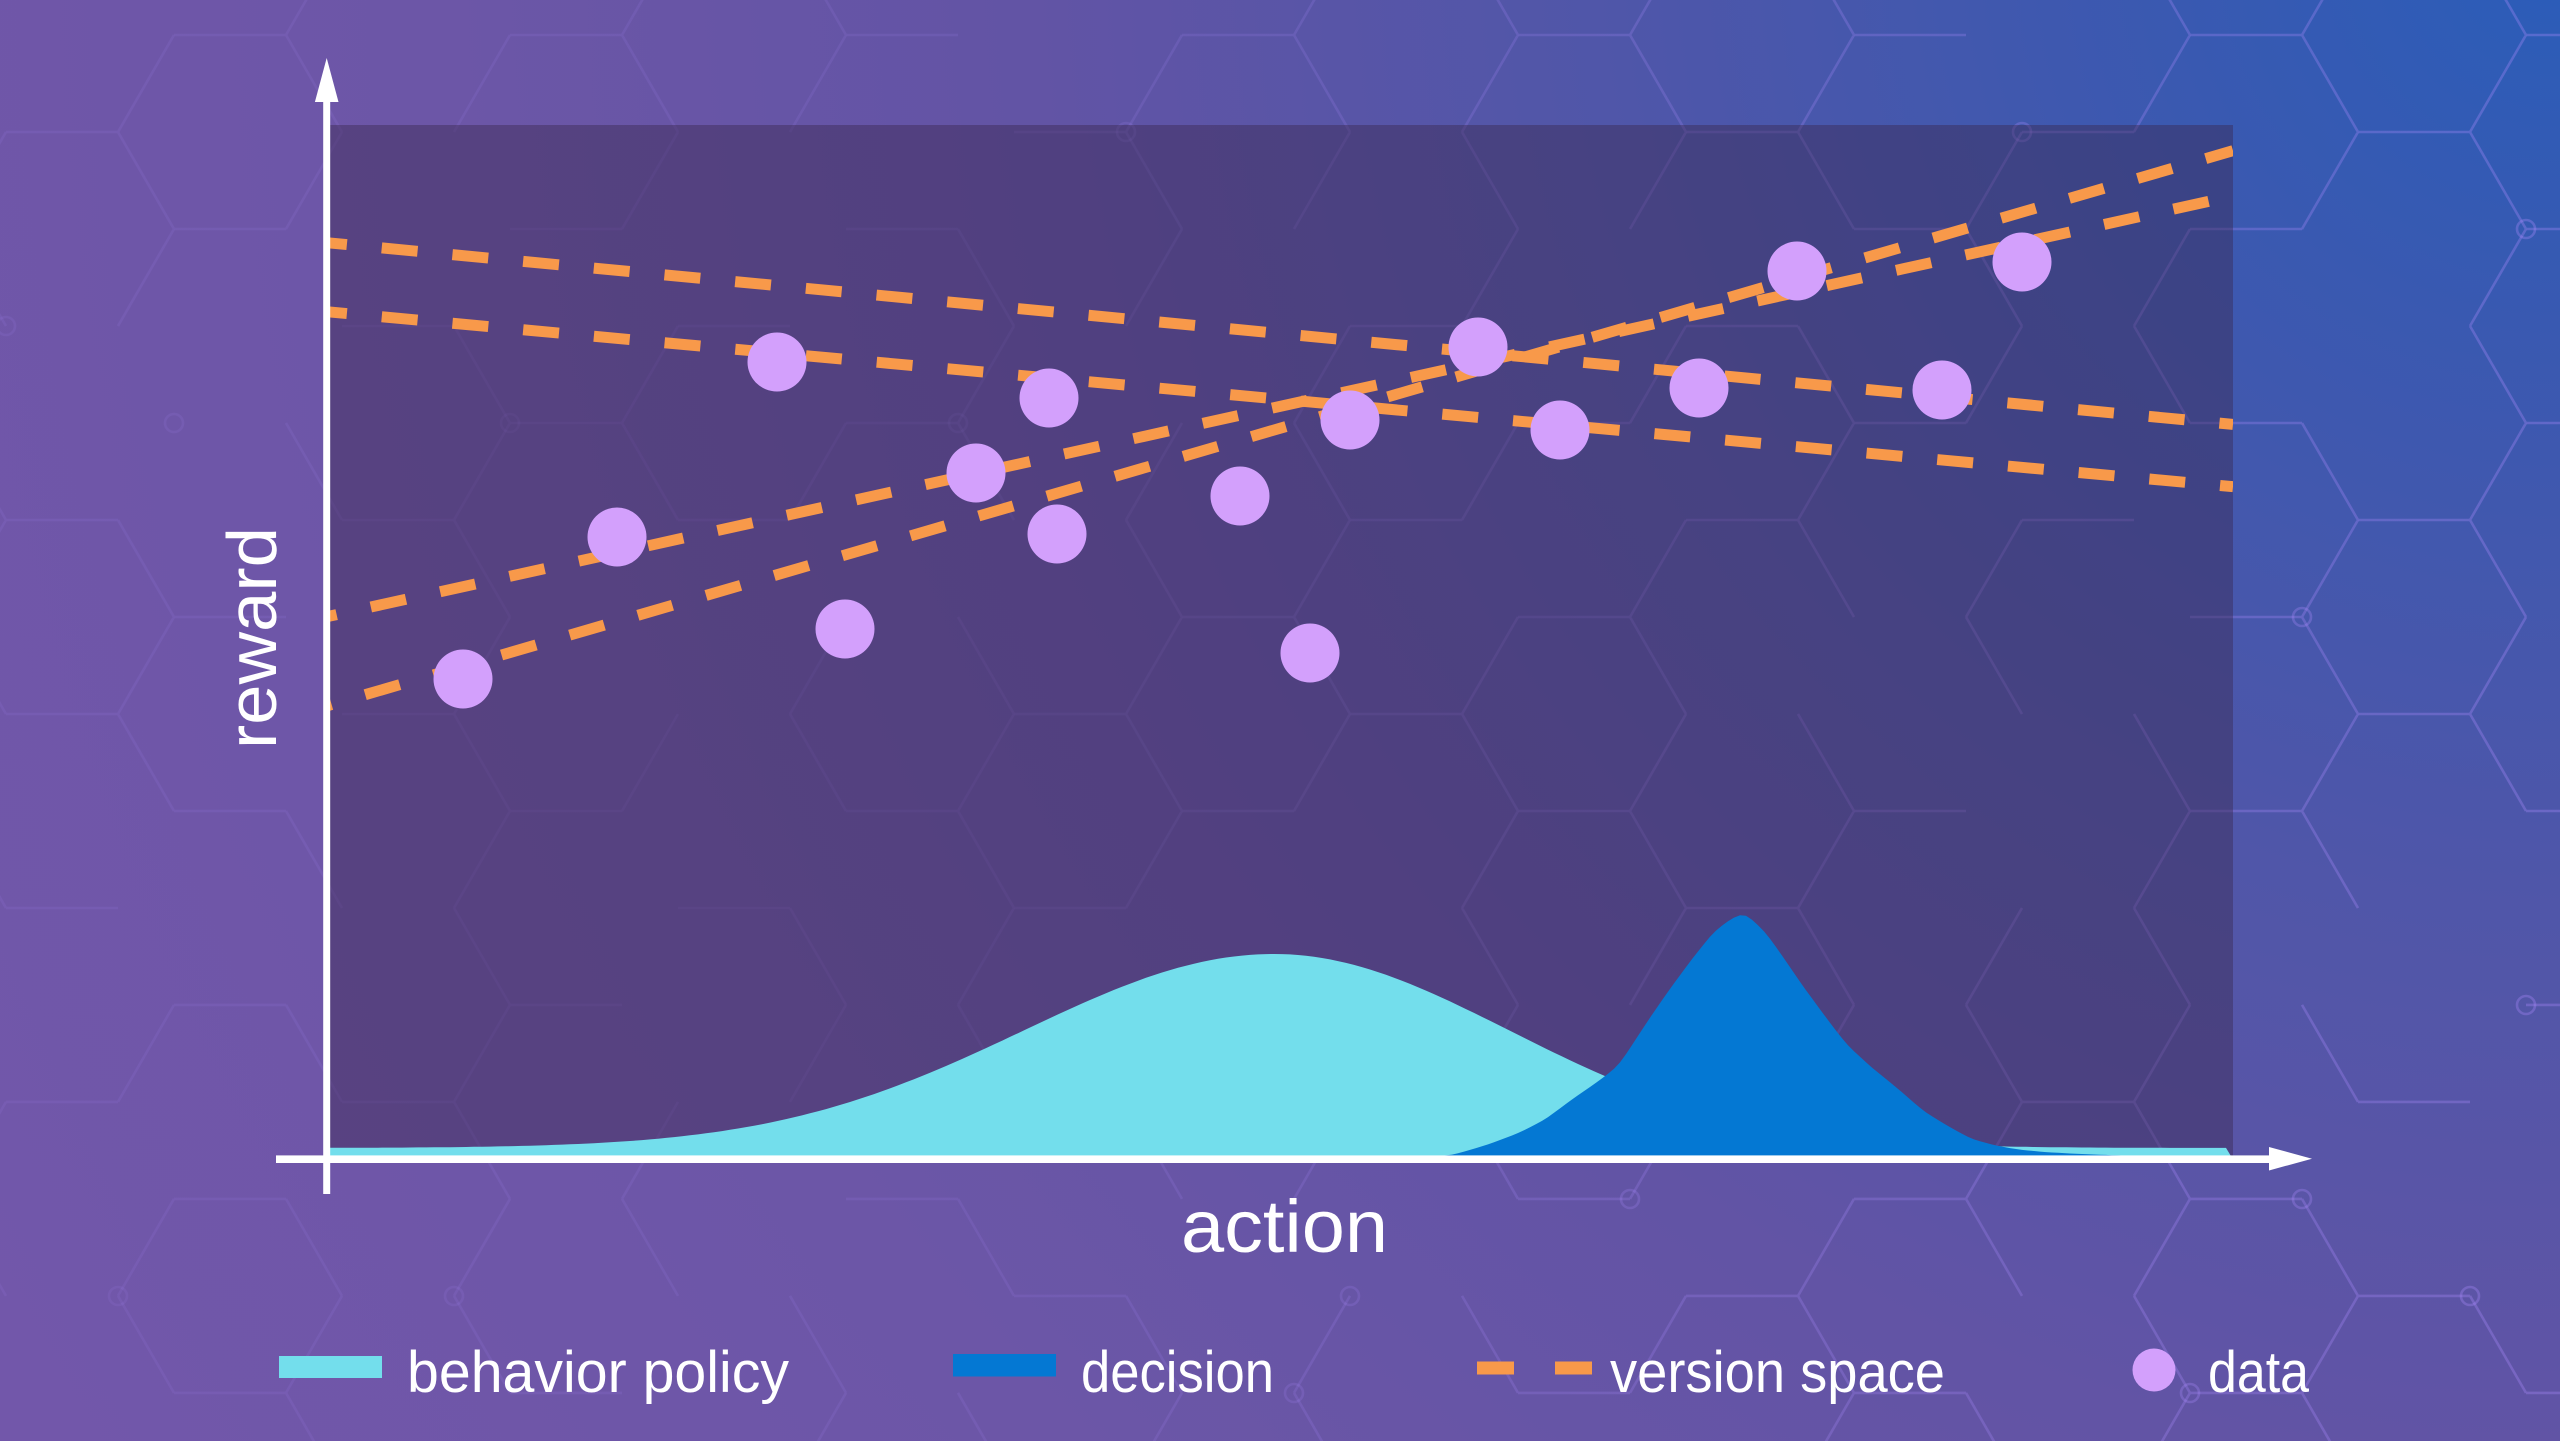  What do you see at coordinates (2259, 1372) in the screenshot?
I see `svg-text: data` at bounding box center [2259, 1372].